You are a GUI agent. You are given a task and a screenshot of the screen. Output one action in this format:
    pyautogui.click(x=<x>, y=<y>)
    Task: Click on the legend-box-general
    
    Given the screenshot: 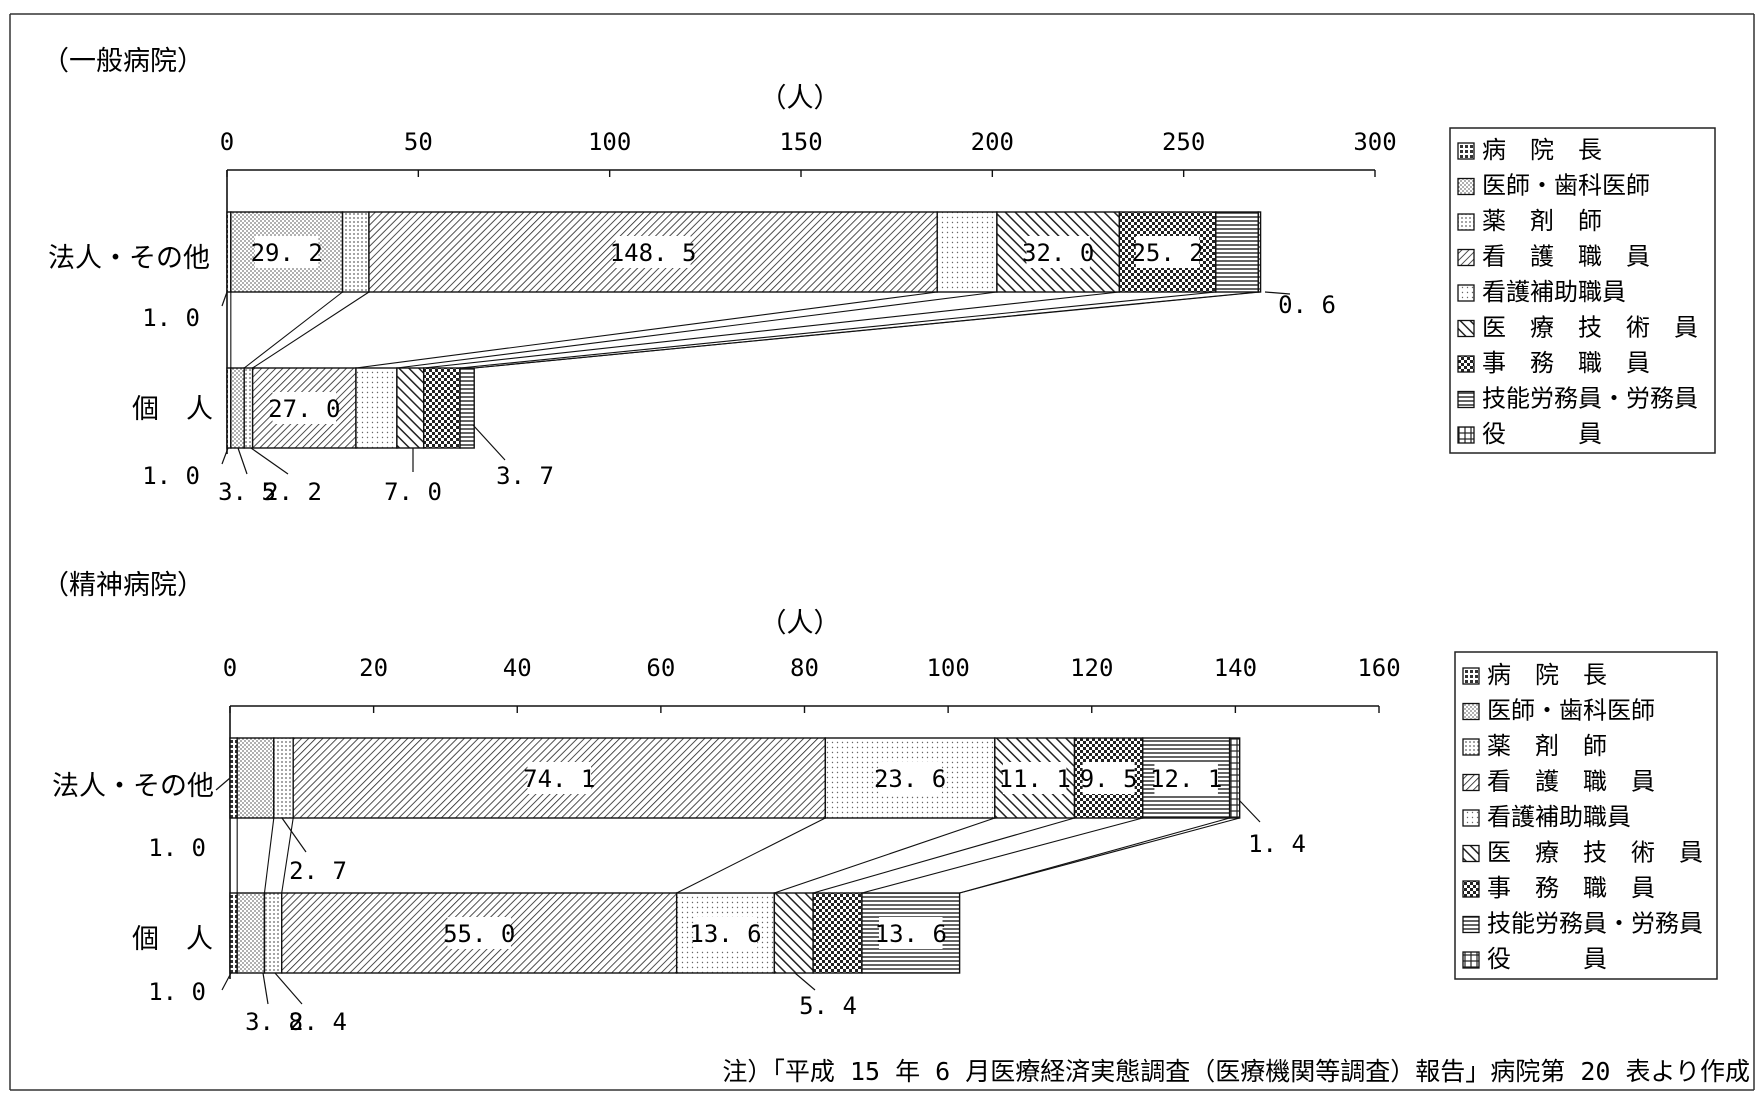 What is the action you would take?
    pyautogui.click(x=1582, y=290)
    